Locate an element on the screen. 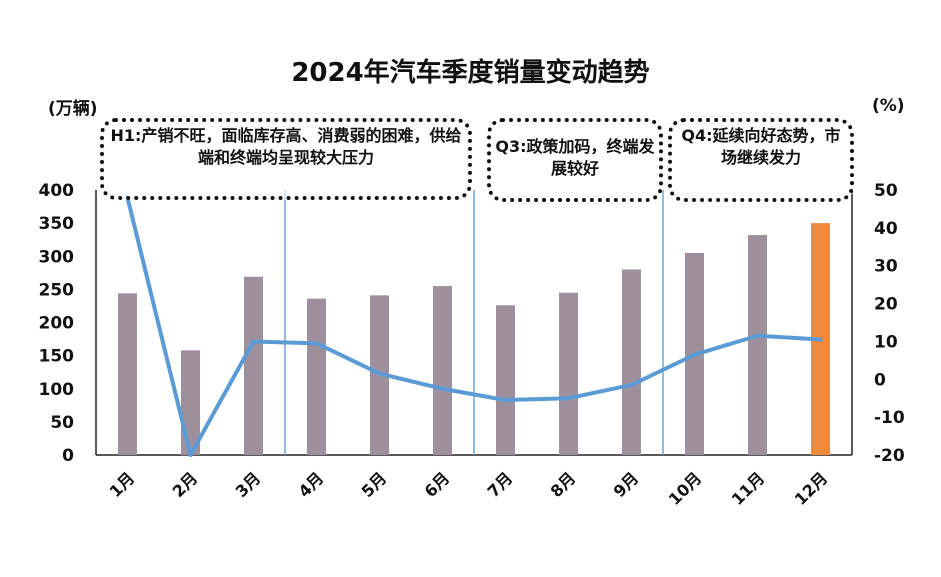  left-axis-unit: (万辆) is located at coordinates (73, 109).